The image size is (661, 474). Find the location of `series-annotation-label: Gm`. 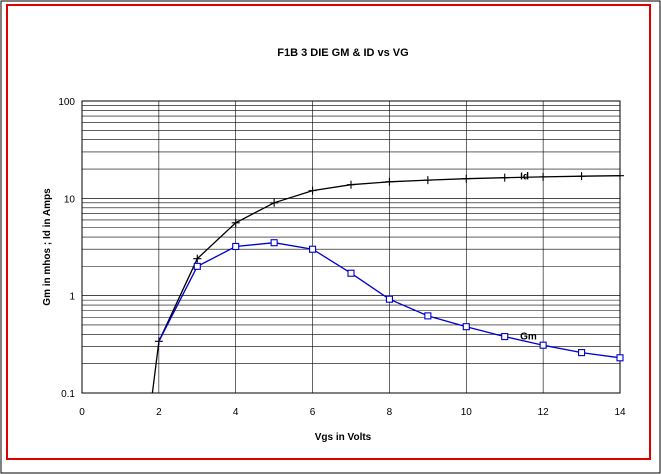

series-annotation-label: Gm is located at coordinates (528, 336).